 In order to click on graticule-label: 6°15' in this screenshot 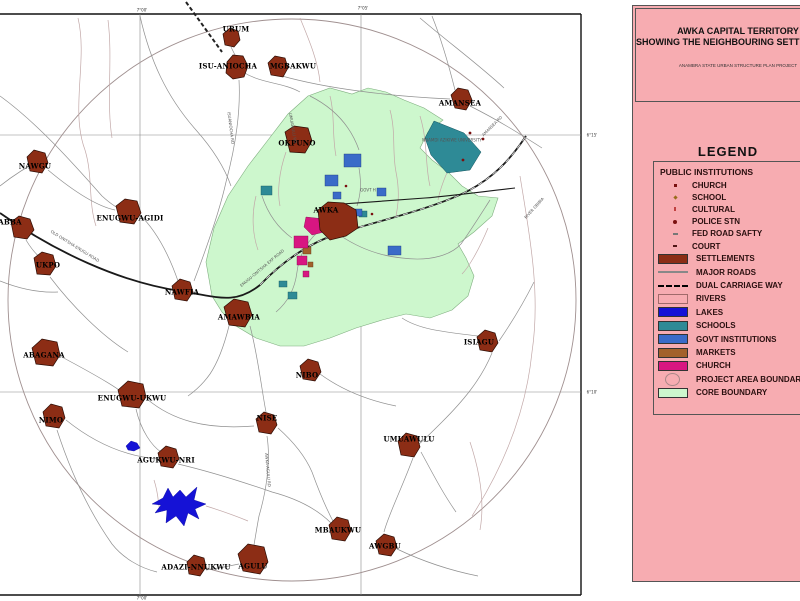, I will do `click(592, 135)`.